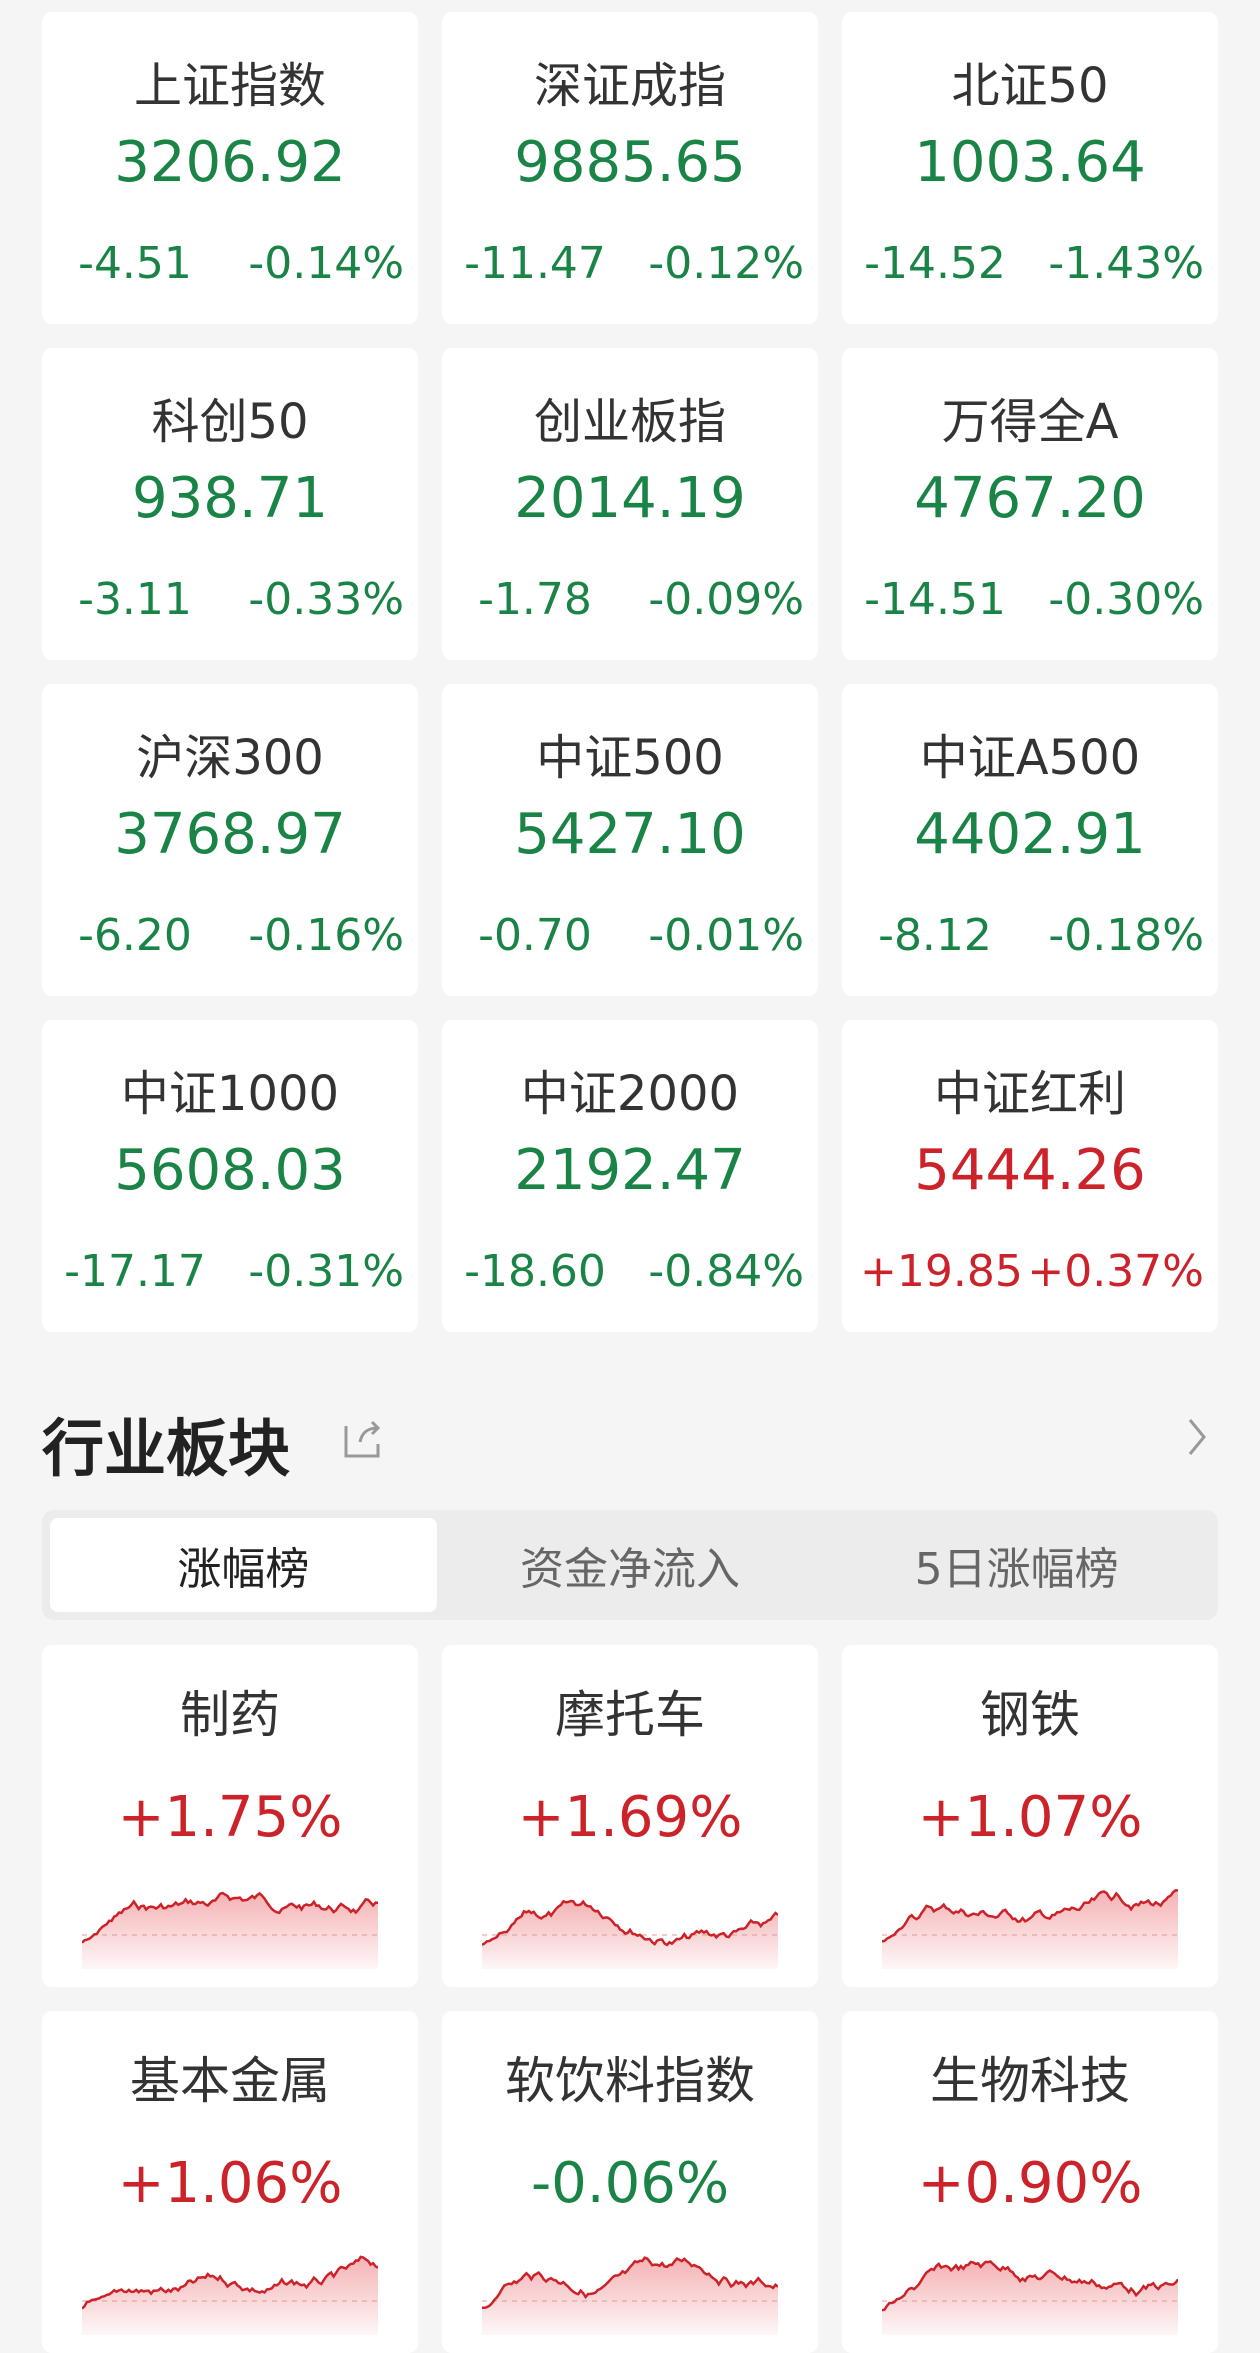 The width and height of the screenshot is (1260, 2353). I want to click on sector-name: 生物科技, so click(1030, 2081).